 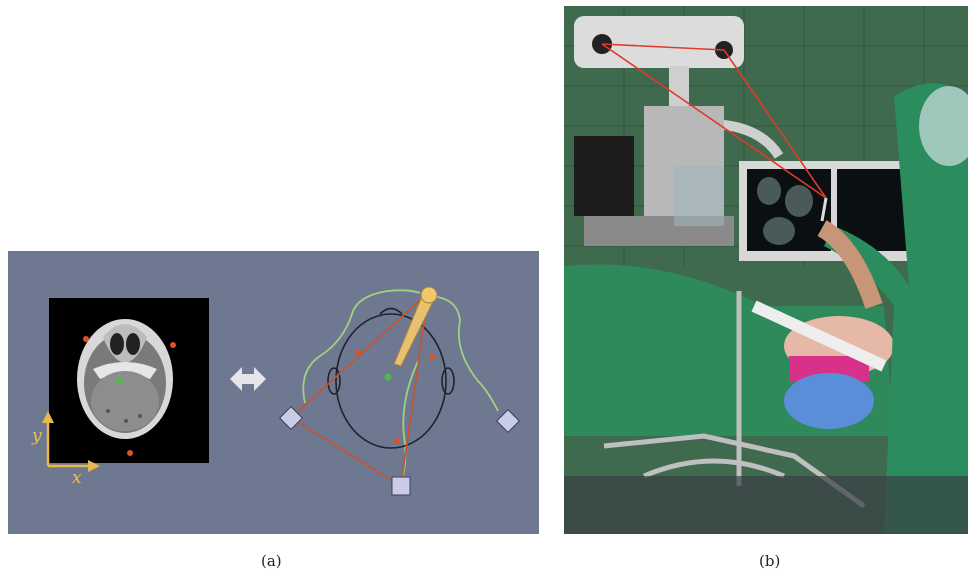 What do you see at coordinates (415, 326) in the screenshot?
I see `tracked-probe-icon` at bounding box center [415, 326].